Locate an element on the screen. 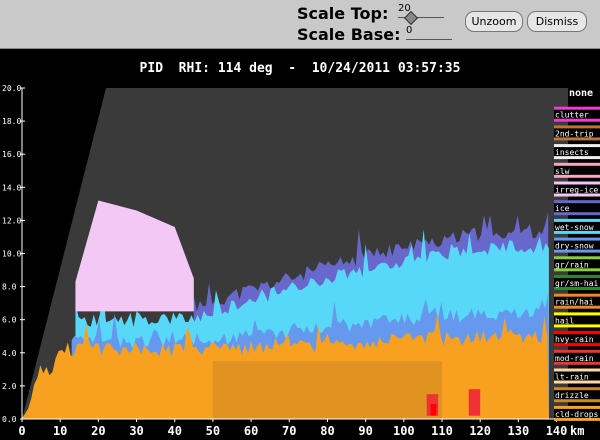 This screenshot has width=600, height=440. legend-label-irreg-ice: irreg-ice is located at coordinates (577, 190).